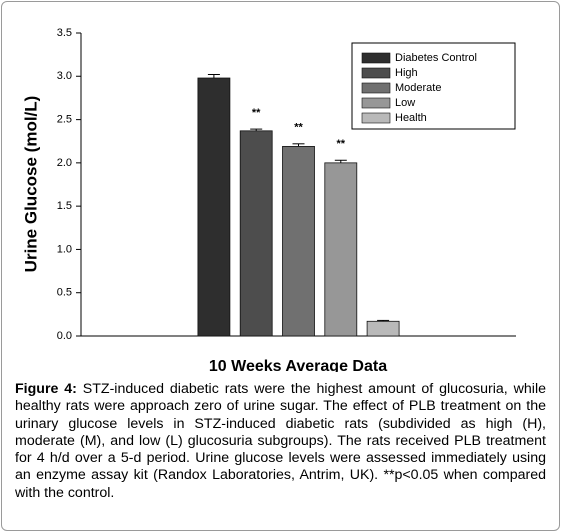  I want to click on y-tick-label: 0.0, so click(64, 336).